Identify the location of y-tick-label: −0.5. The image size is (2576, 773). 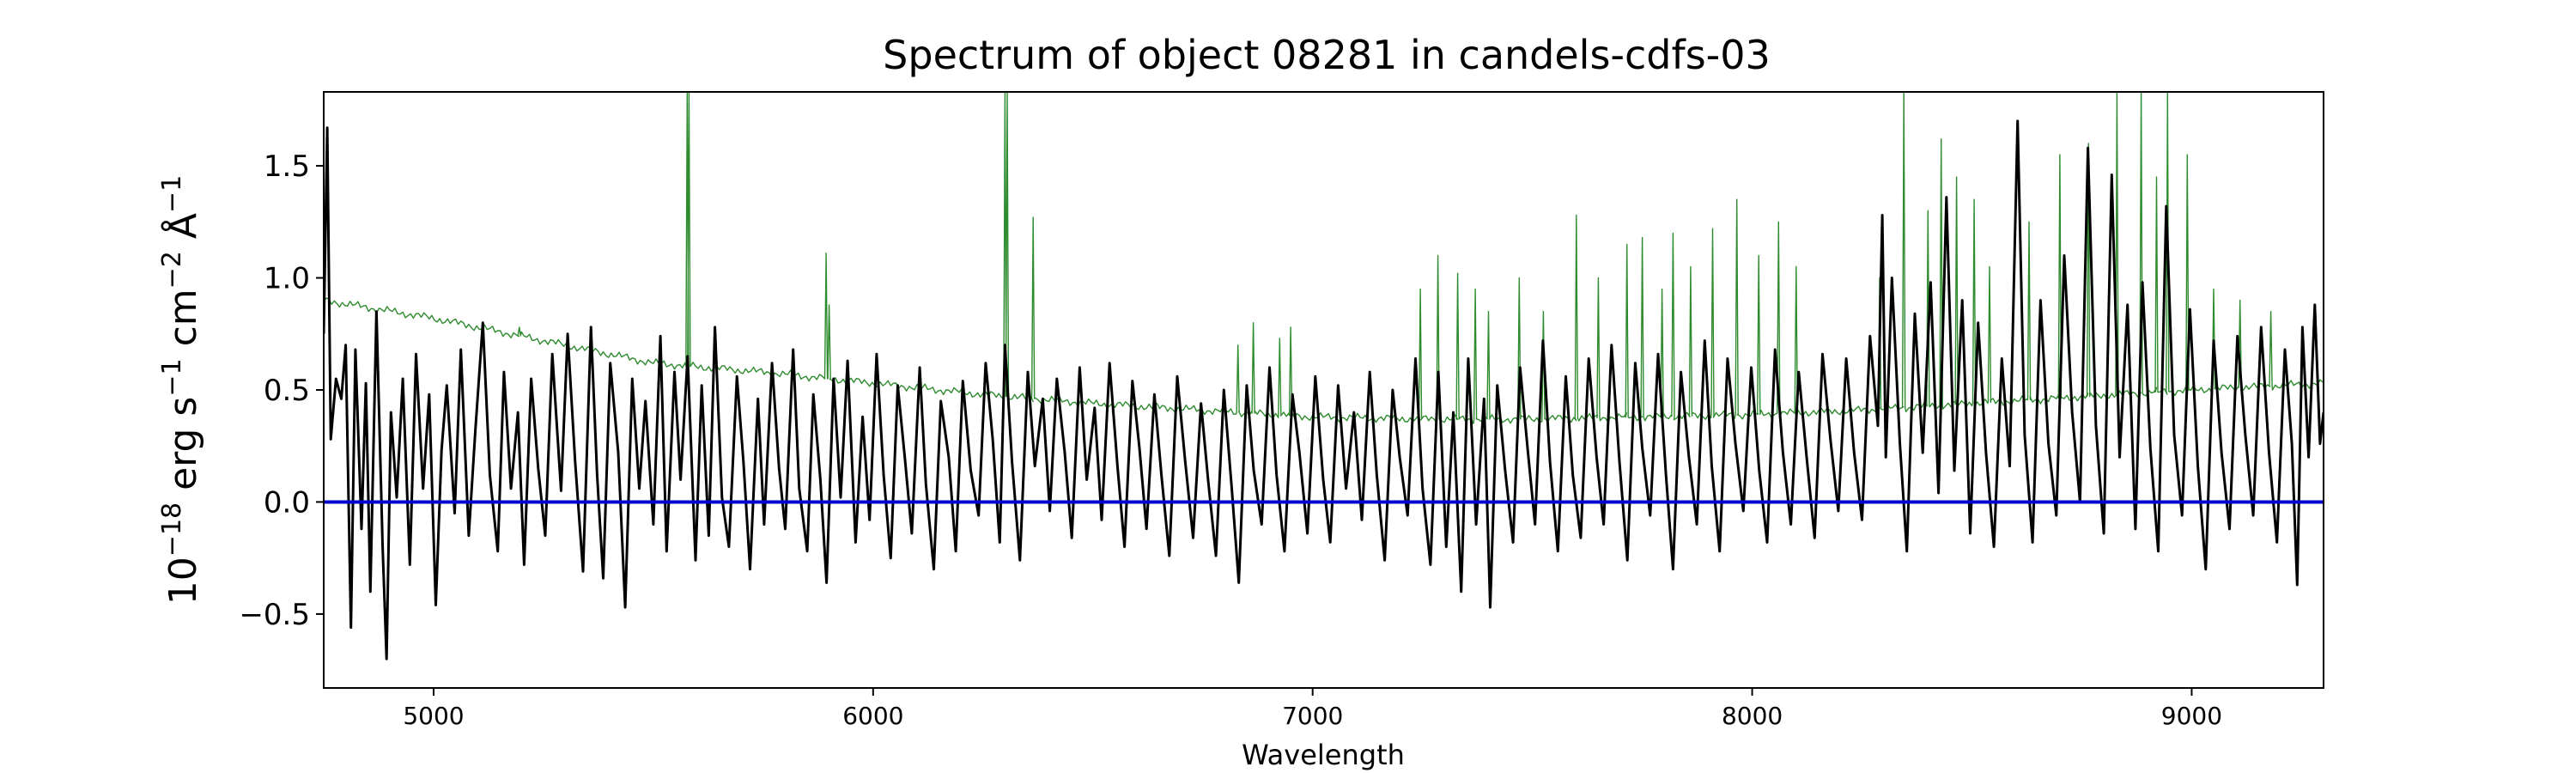
(274, 615).